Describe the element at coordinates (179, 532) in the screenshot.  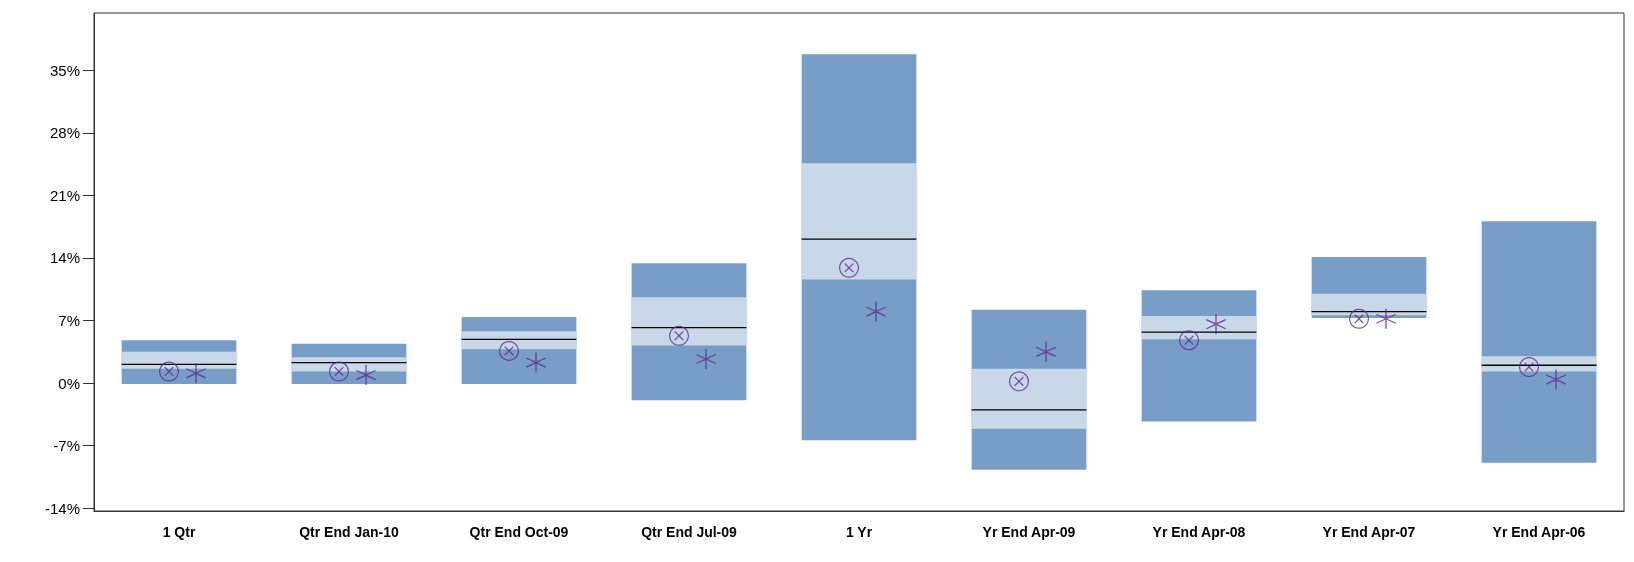
I see `x-tick-label: 1 Qtr` at that location.